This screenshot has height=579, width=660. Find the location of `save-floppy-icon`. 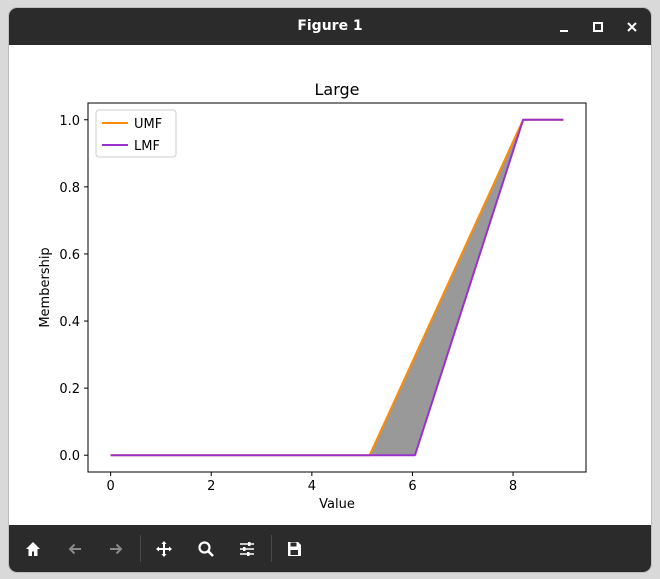

save-floppy-icon is located at coordinates (294, 549).